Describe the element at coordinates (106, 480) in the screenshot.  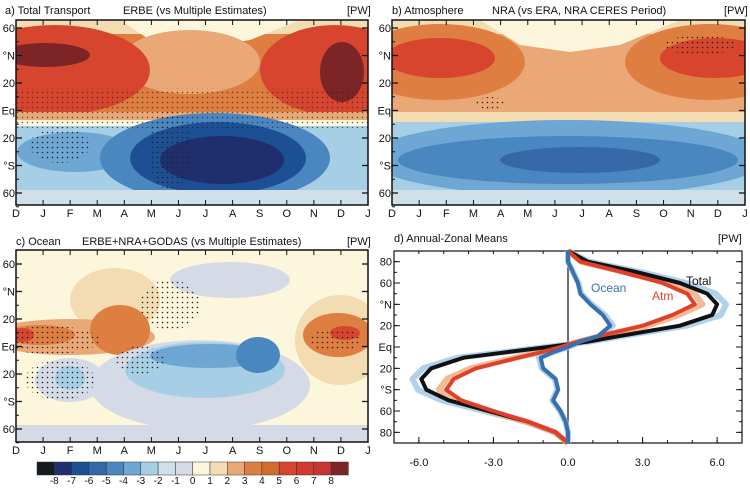
I see `colorbar-label: -5` at that location.